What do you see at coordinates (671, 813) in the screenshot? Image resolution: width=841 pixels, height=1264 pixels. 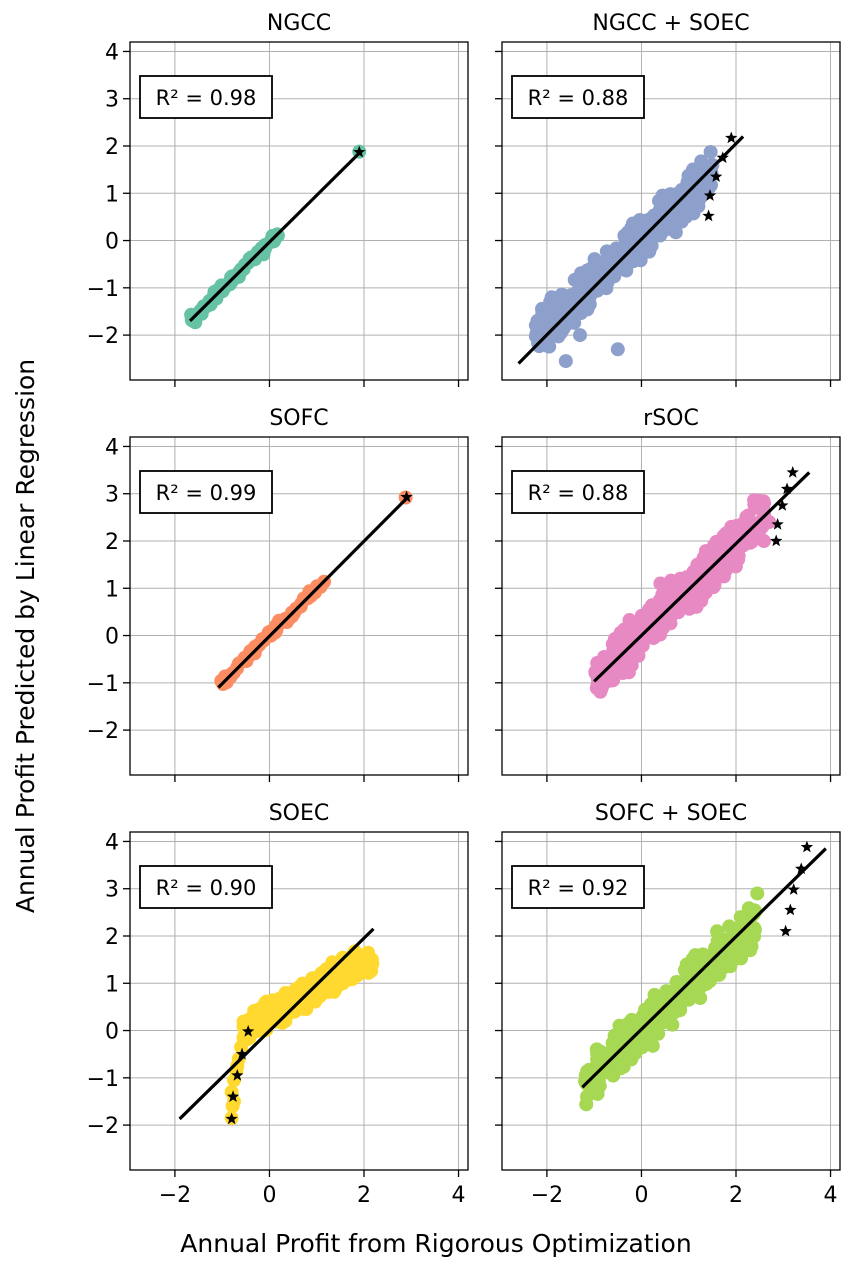 I see `panel-title: SOFC + SOEC` at bounding box center [671, 813].